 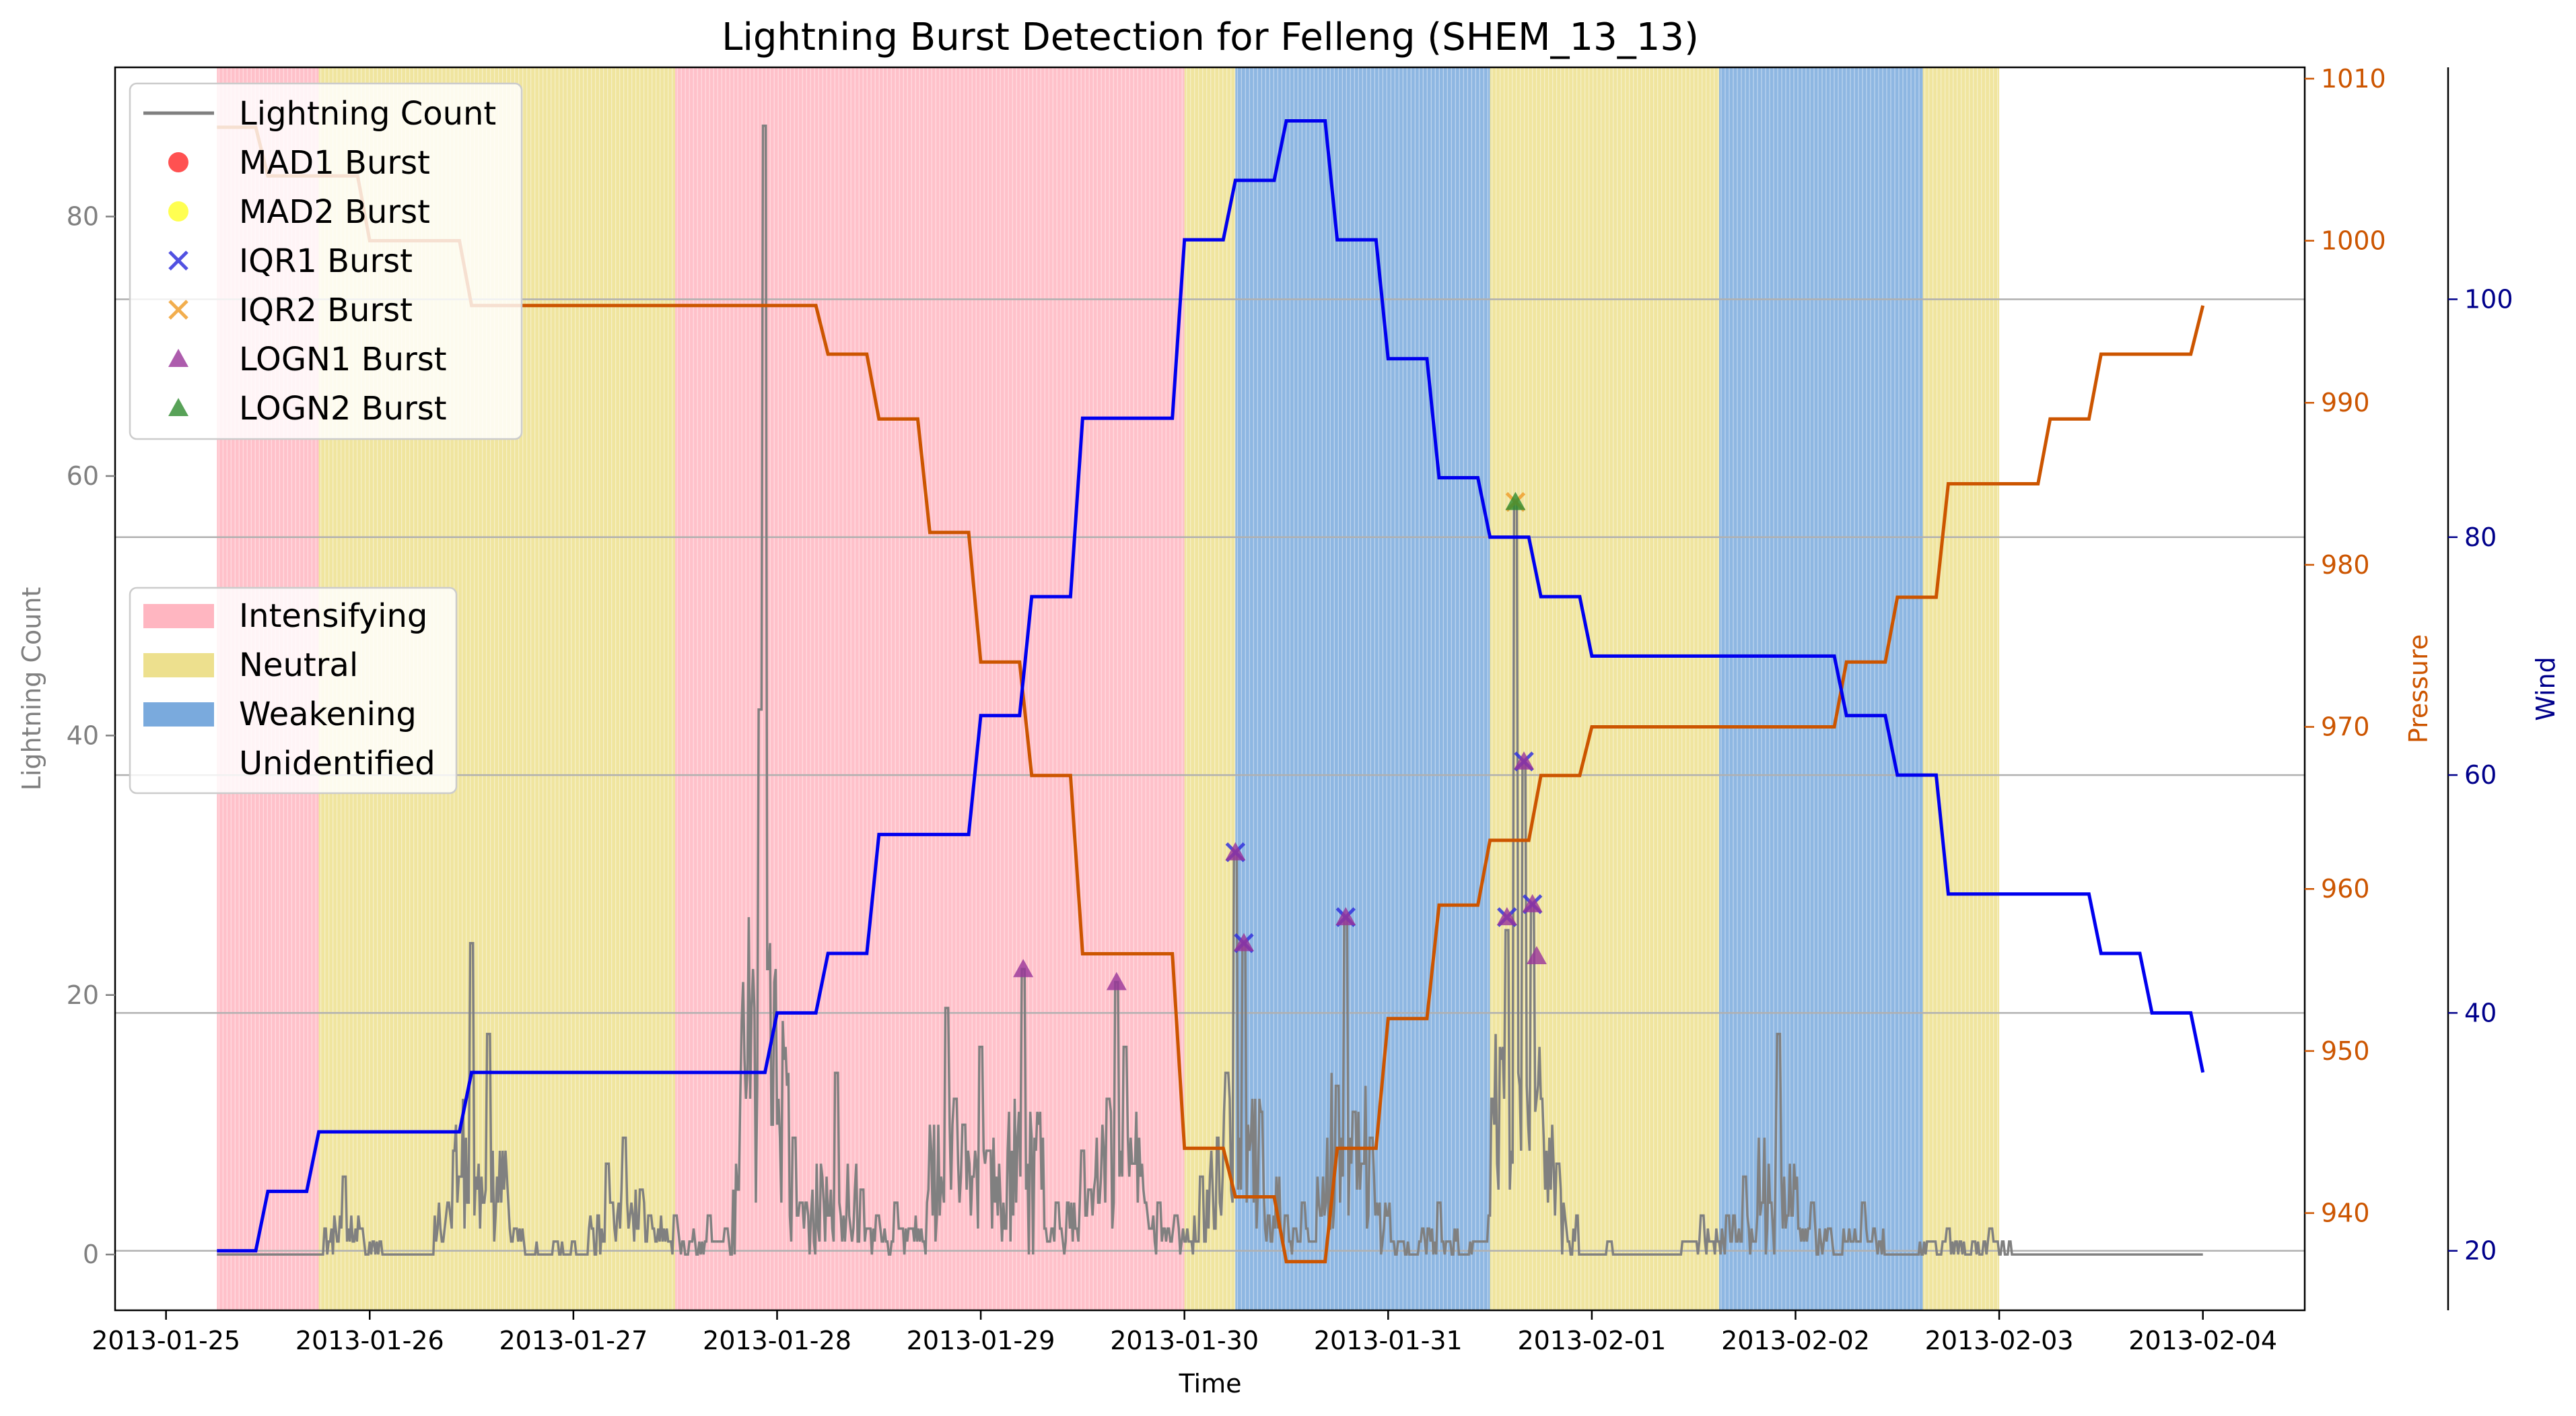 What do you see at coordinates (2345, 1051) in the screenshot?
I see `pressure-tick-label-950: 950` at bounding box center [2345, 1051].